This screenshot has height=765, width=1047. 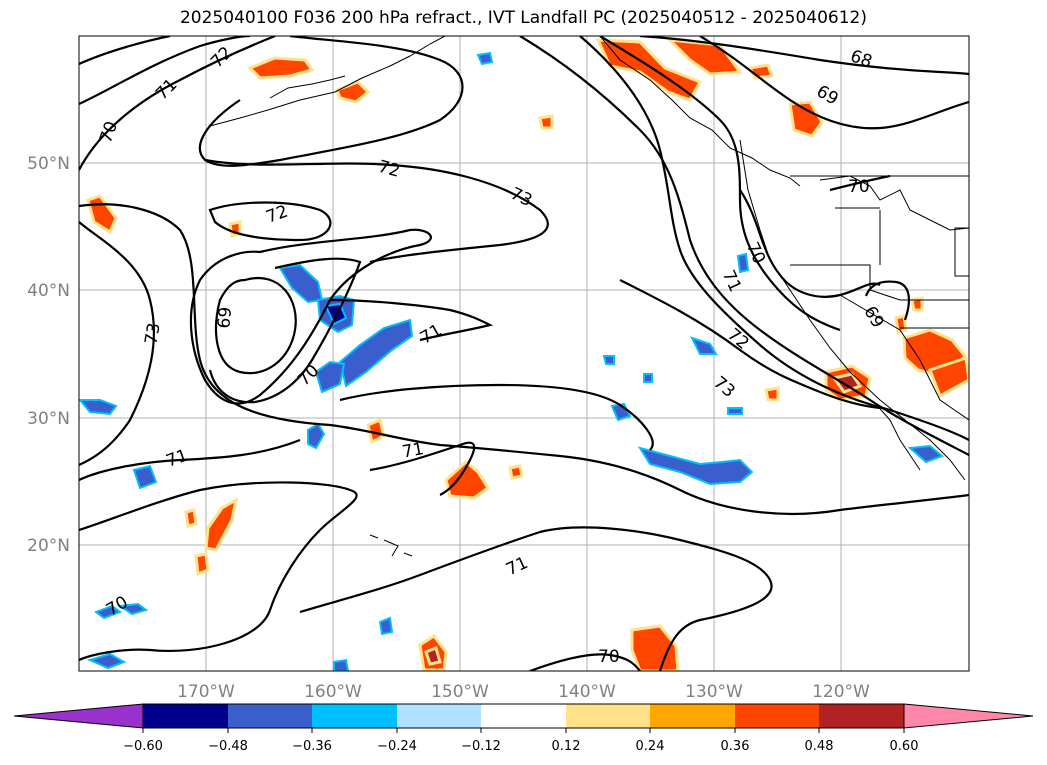 I want to click on lat-label-20n: 20°N, so click(x=48, y=546).